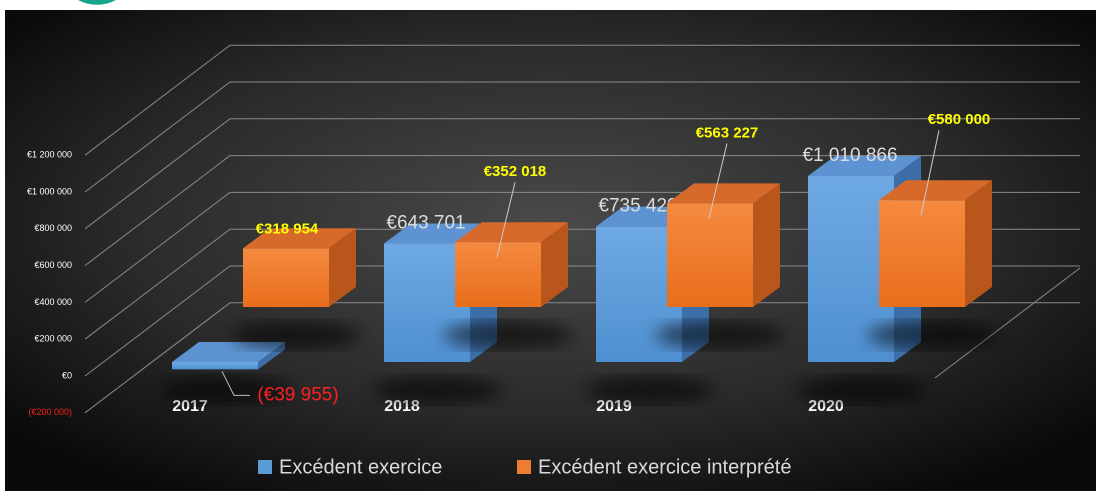 The width and height of the screenshot is (1096, 491). What do you see at coordinates (959, 119) in the screenshot?
I see `value-label: €580 000` at bounding box center [959, 119].